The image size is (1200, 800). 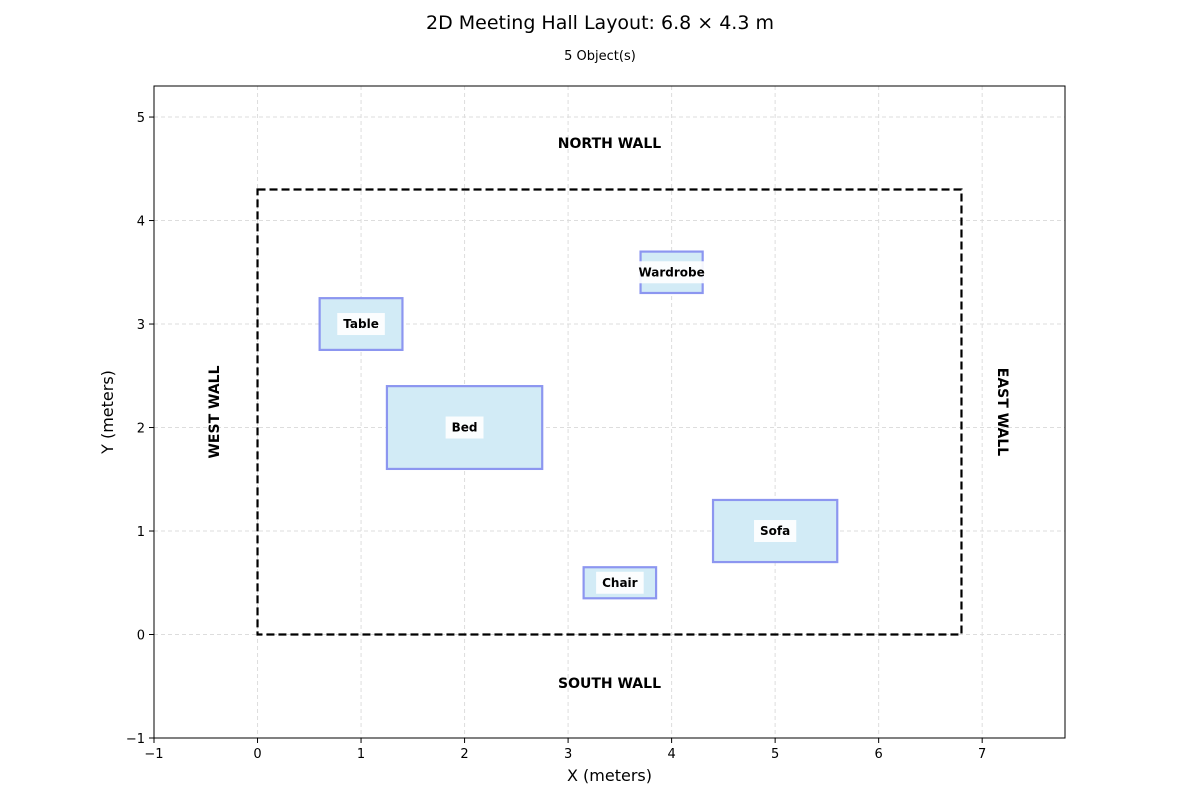 I want to click on x-tick-label: 2, so click(x=464, y=754).